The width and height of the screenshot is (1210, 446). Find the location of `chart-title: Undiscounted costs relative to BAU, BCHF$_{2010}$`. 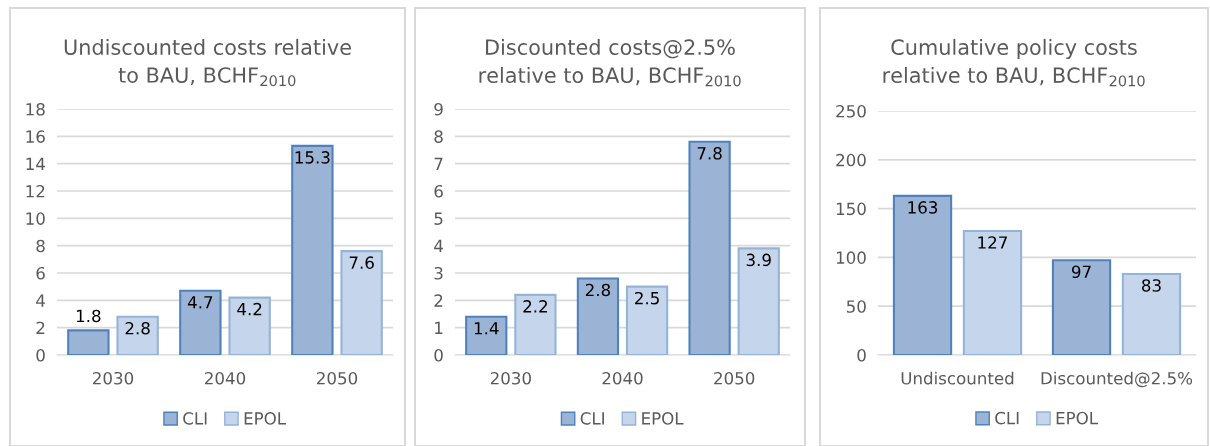

chart-title: Undiscounted costs relative to BAU, BCHF$_{2010}$ is located at coordinates (207, 62).